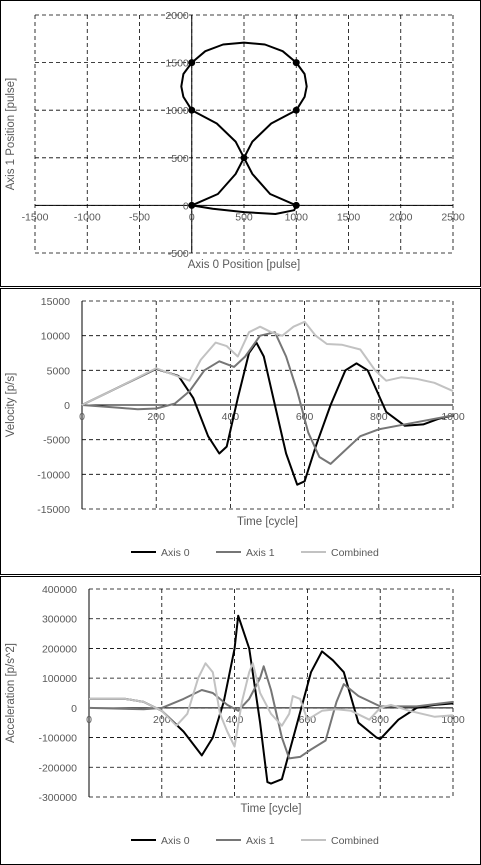  What do you see at coordinates (56, 441) in the screenshot?
I see `y-tick-label: -5000` at bounding box center [56, 441].